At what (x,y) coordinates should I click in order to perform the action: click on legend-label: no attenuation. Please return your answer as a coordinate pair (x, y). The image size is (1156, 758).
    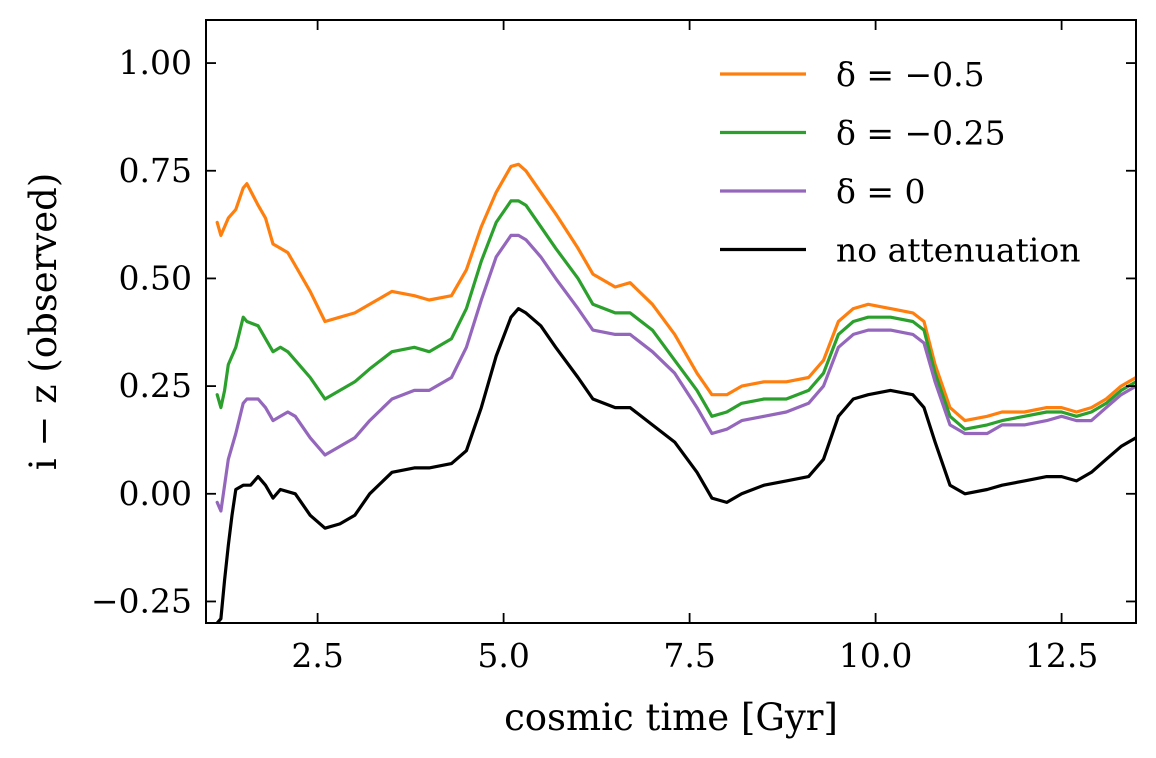
    Looking at the image, I should click on (958, 250).